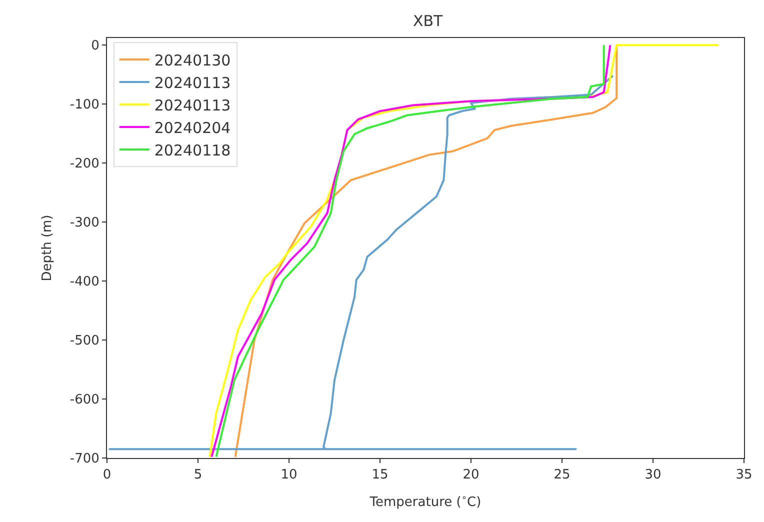 This screenshot has height=522, width=764. What do you see at coordinates (85, 282) in the screenshot?
I see `y-tick-label: -400` at bounding box center [85, 282].